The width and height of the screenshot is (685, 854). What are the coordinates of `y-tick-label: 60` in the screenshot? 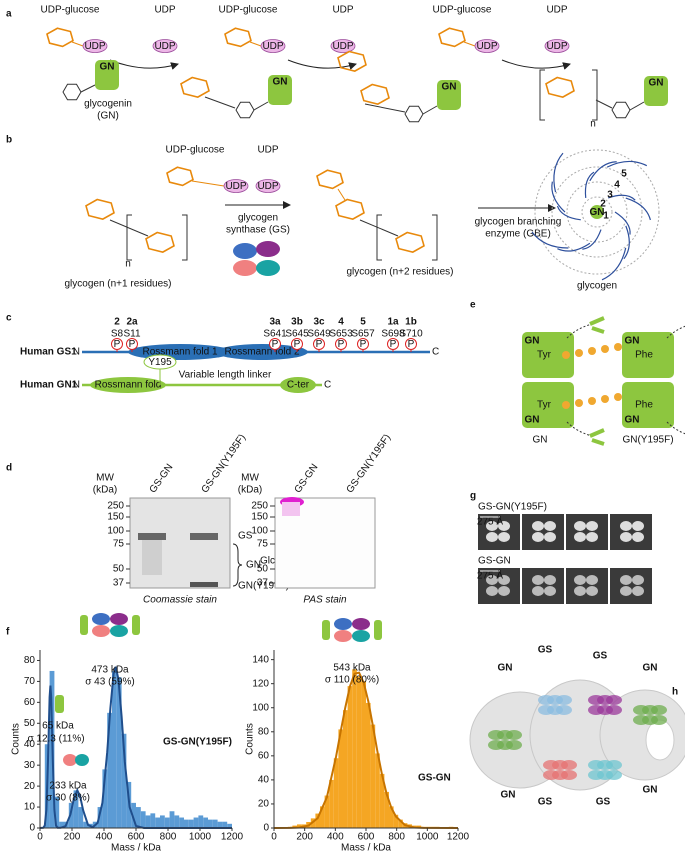 It's located at (30, 702).